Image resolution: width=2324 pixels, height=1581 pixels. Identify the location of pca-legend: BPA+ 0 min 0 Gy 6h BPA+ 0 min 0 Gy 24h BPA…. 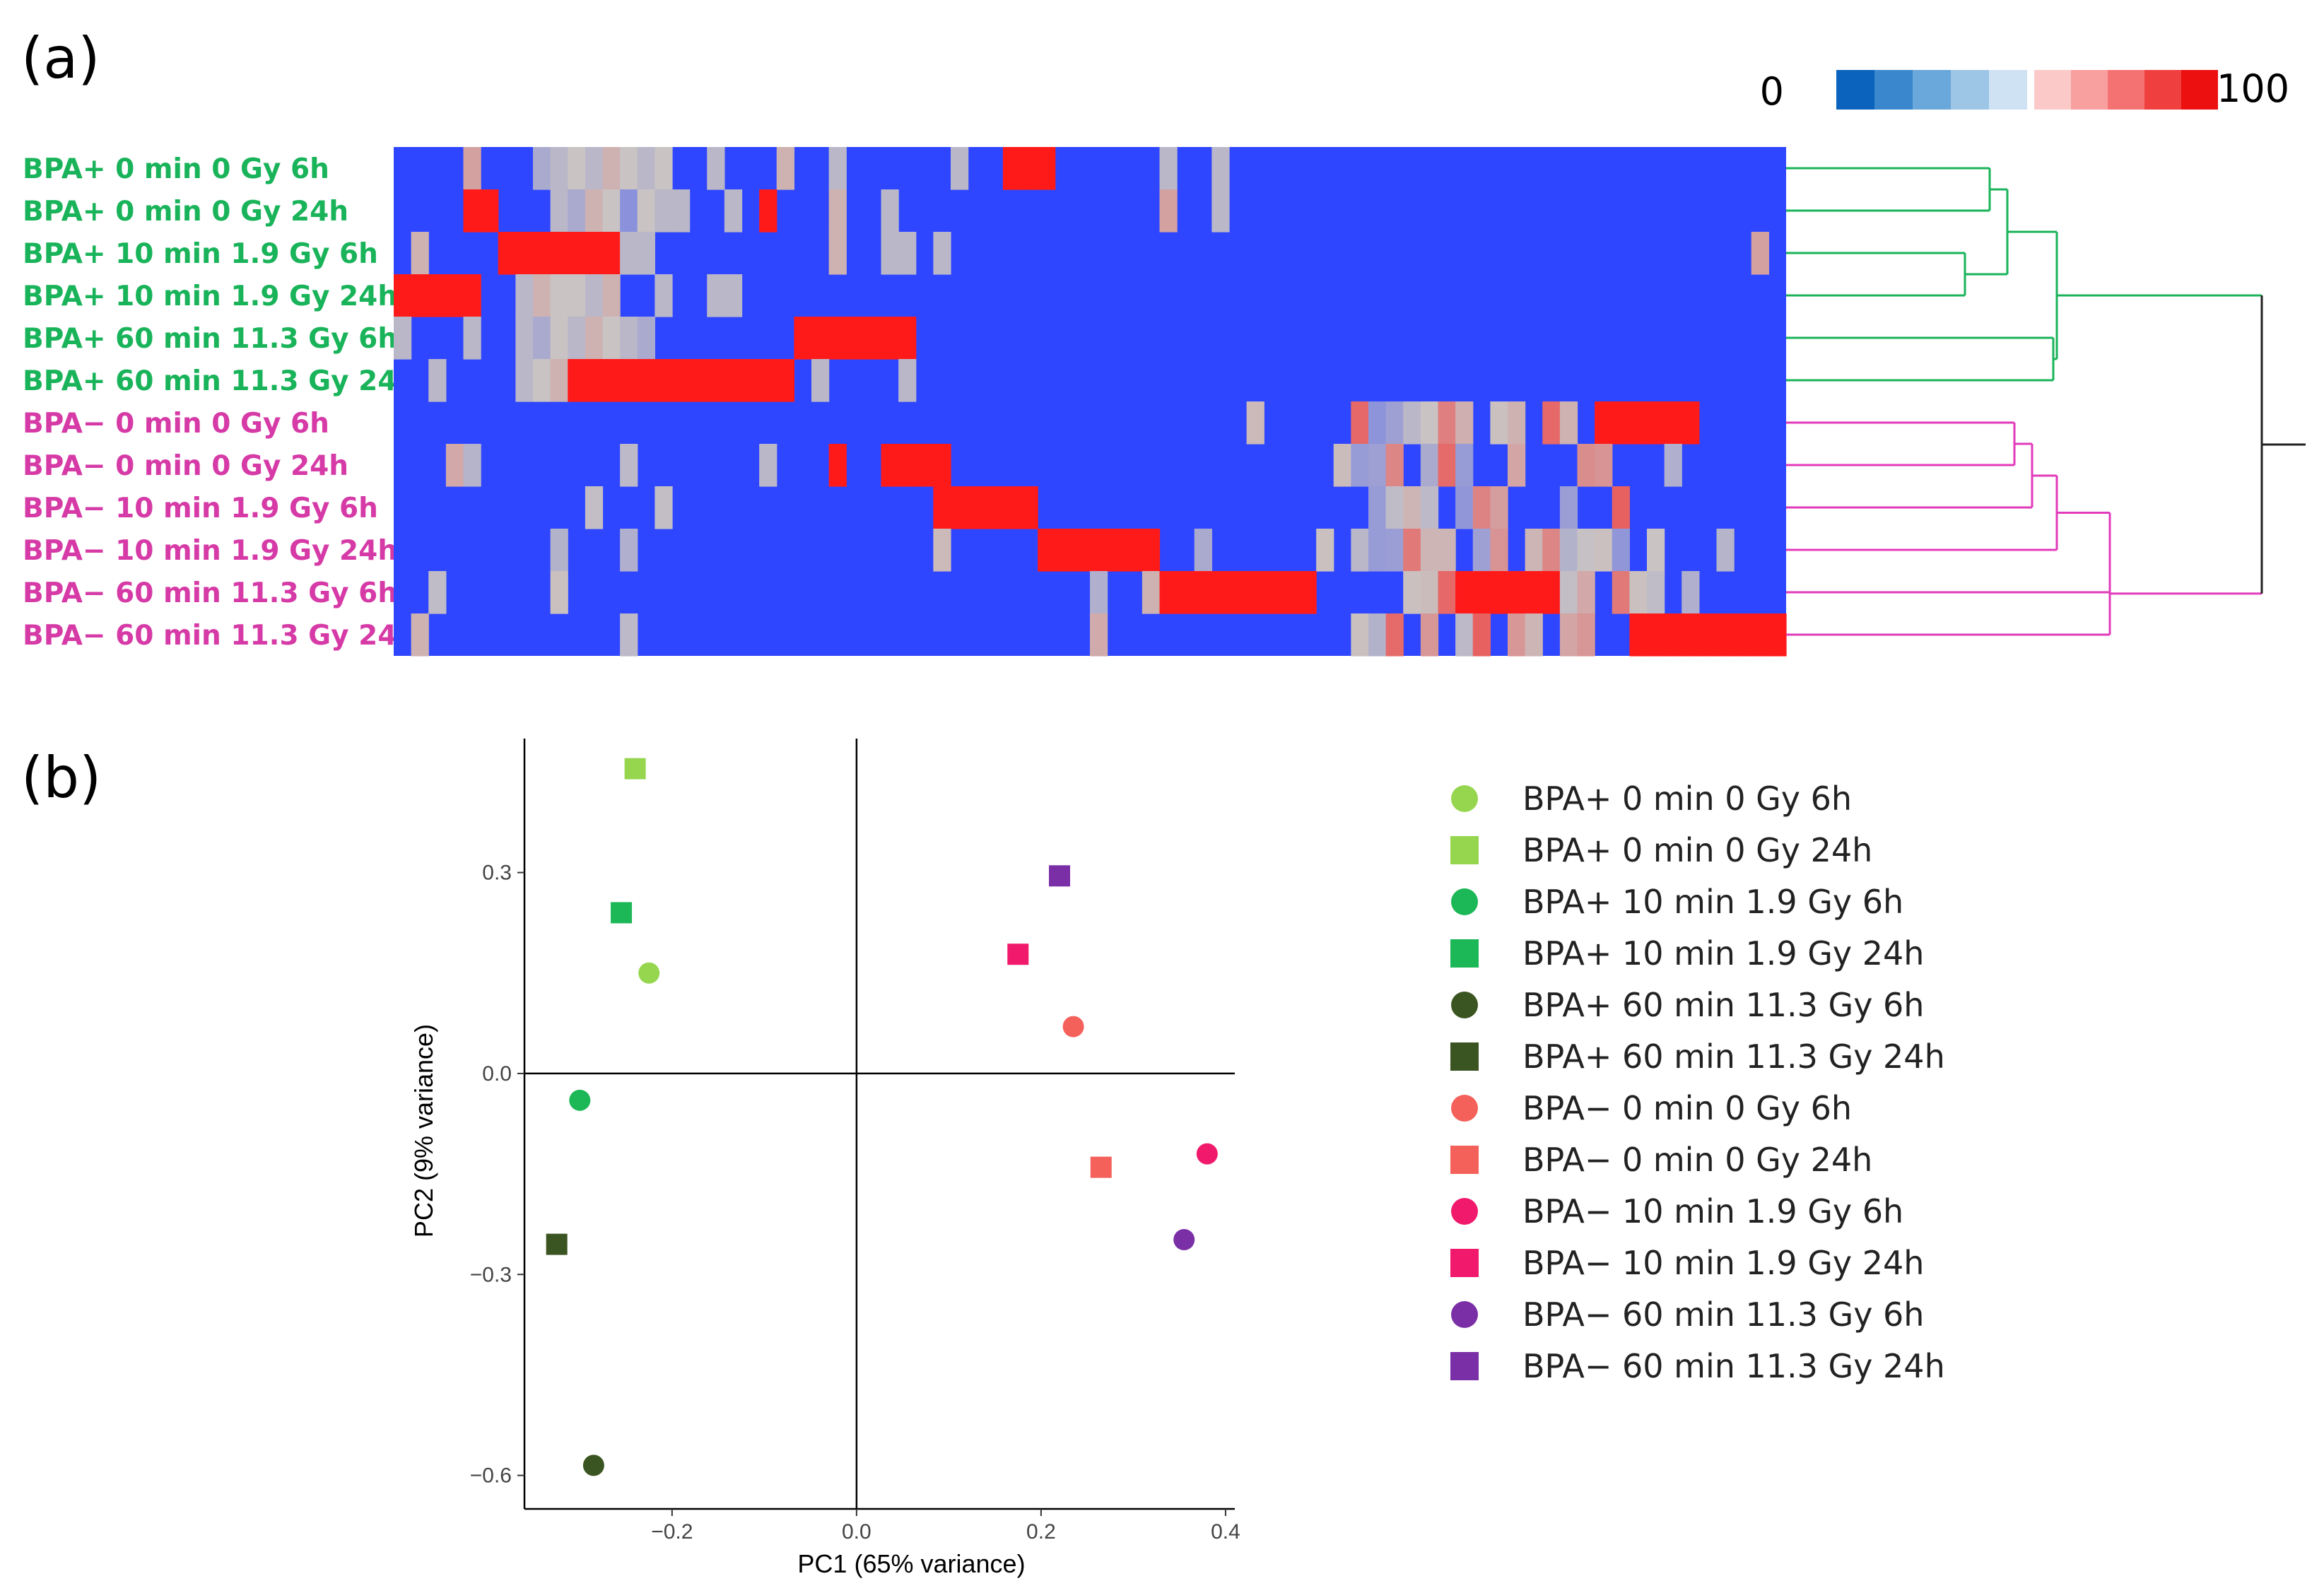
(1697, 1082).